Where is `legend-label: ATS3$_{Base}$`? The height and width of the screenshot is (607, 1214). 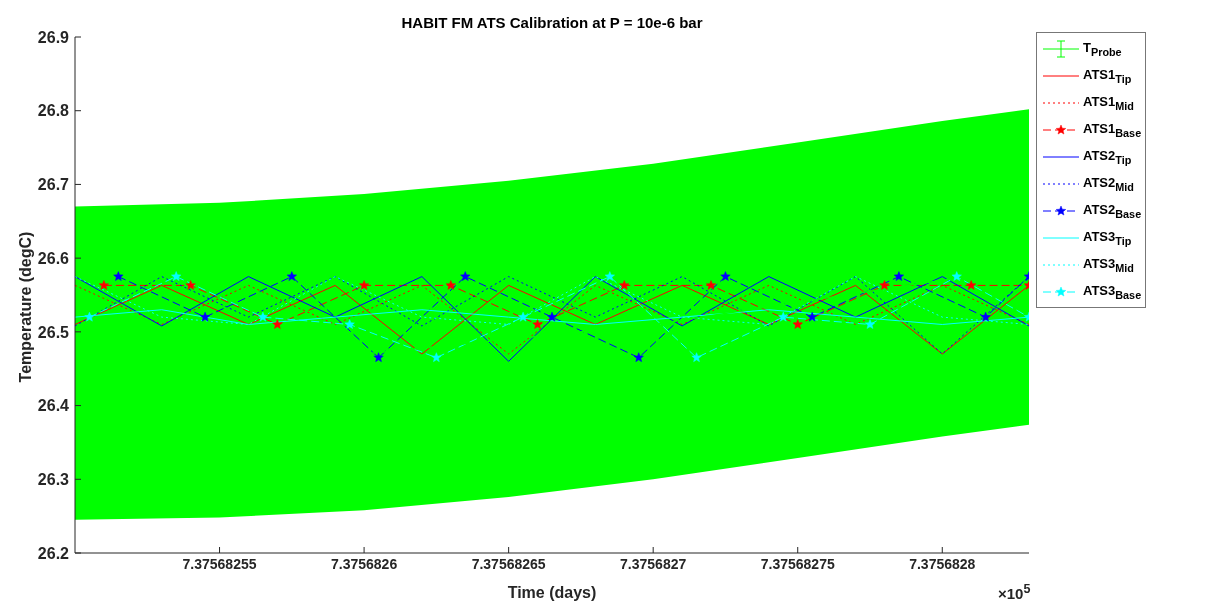
legend-label: ATS3$_{Base}$ is located at coordinates (1112, 291).